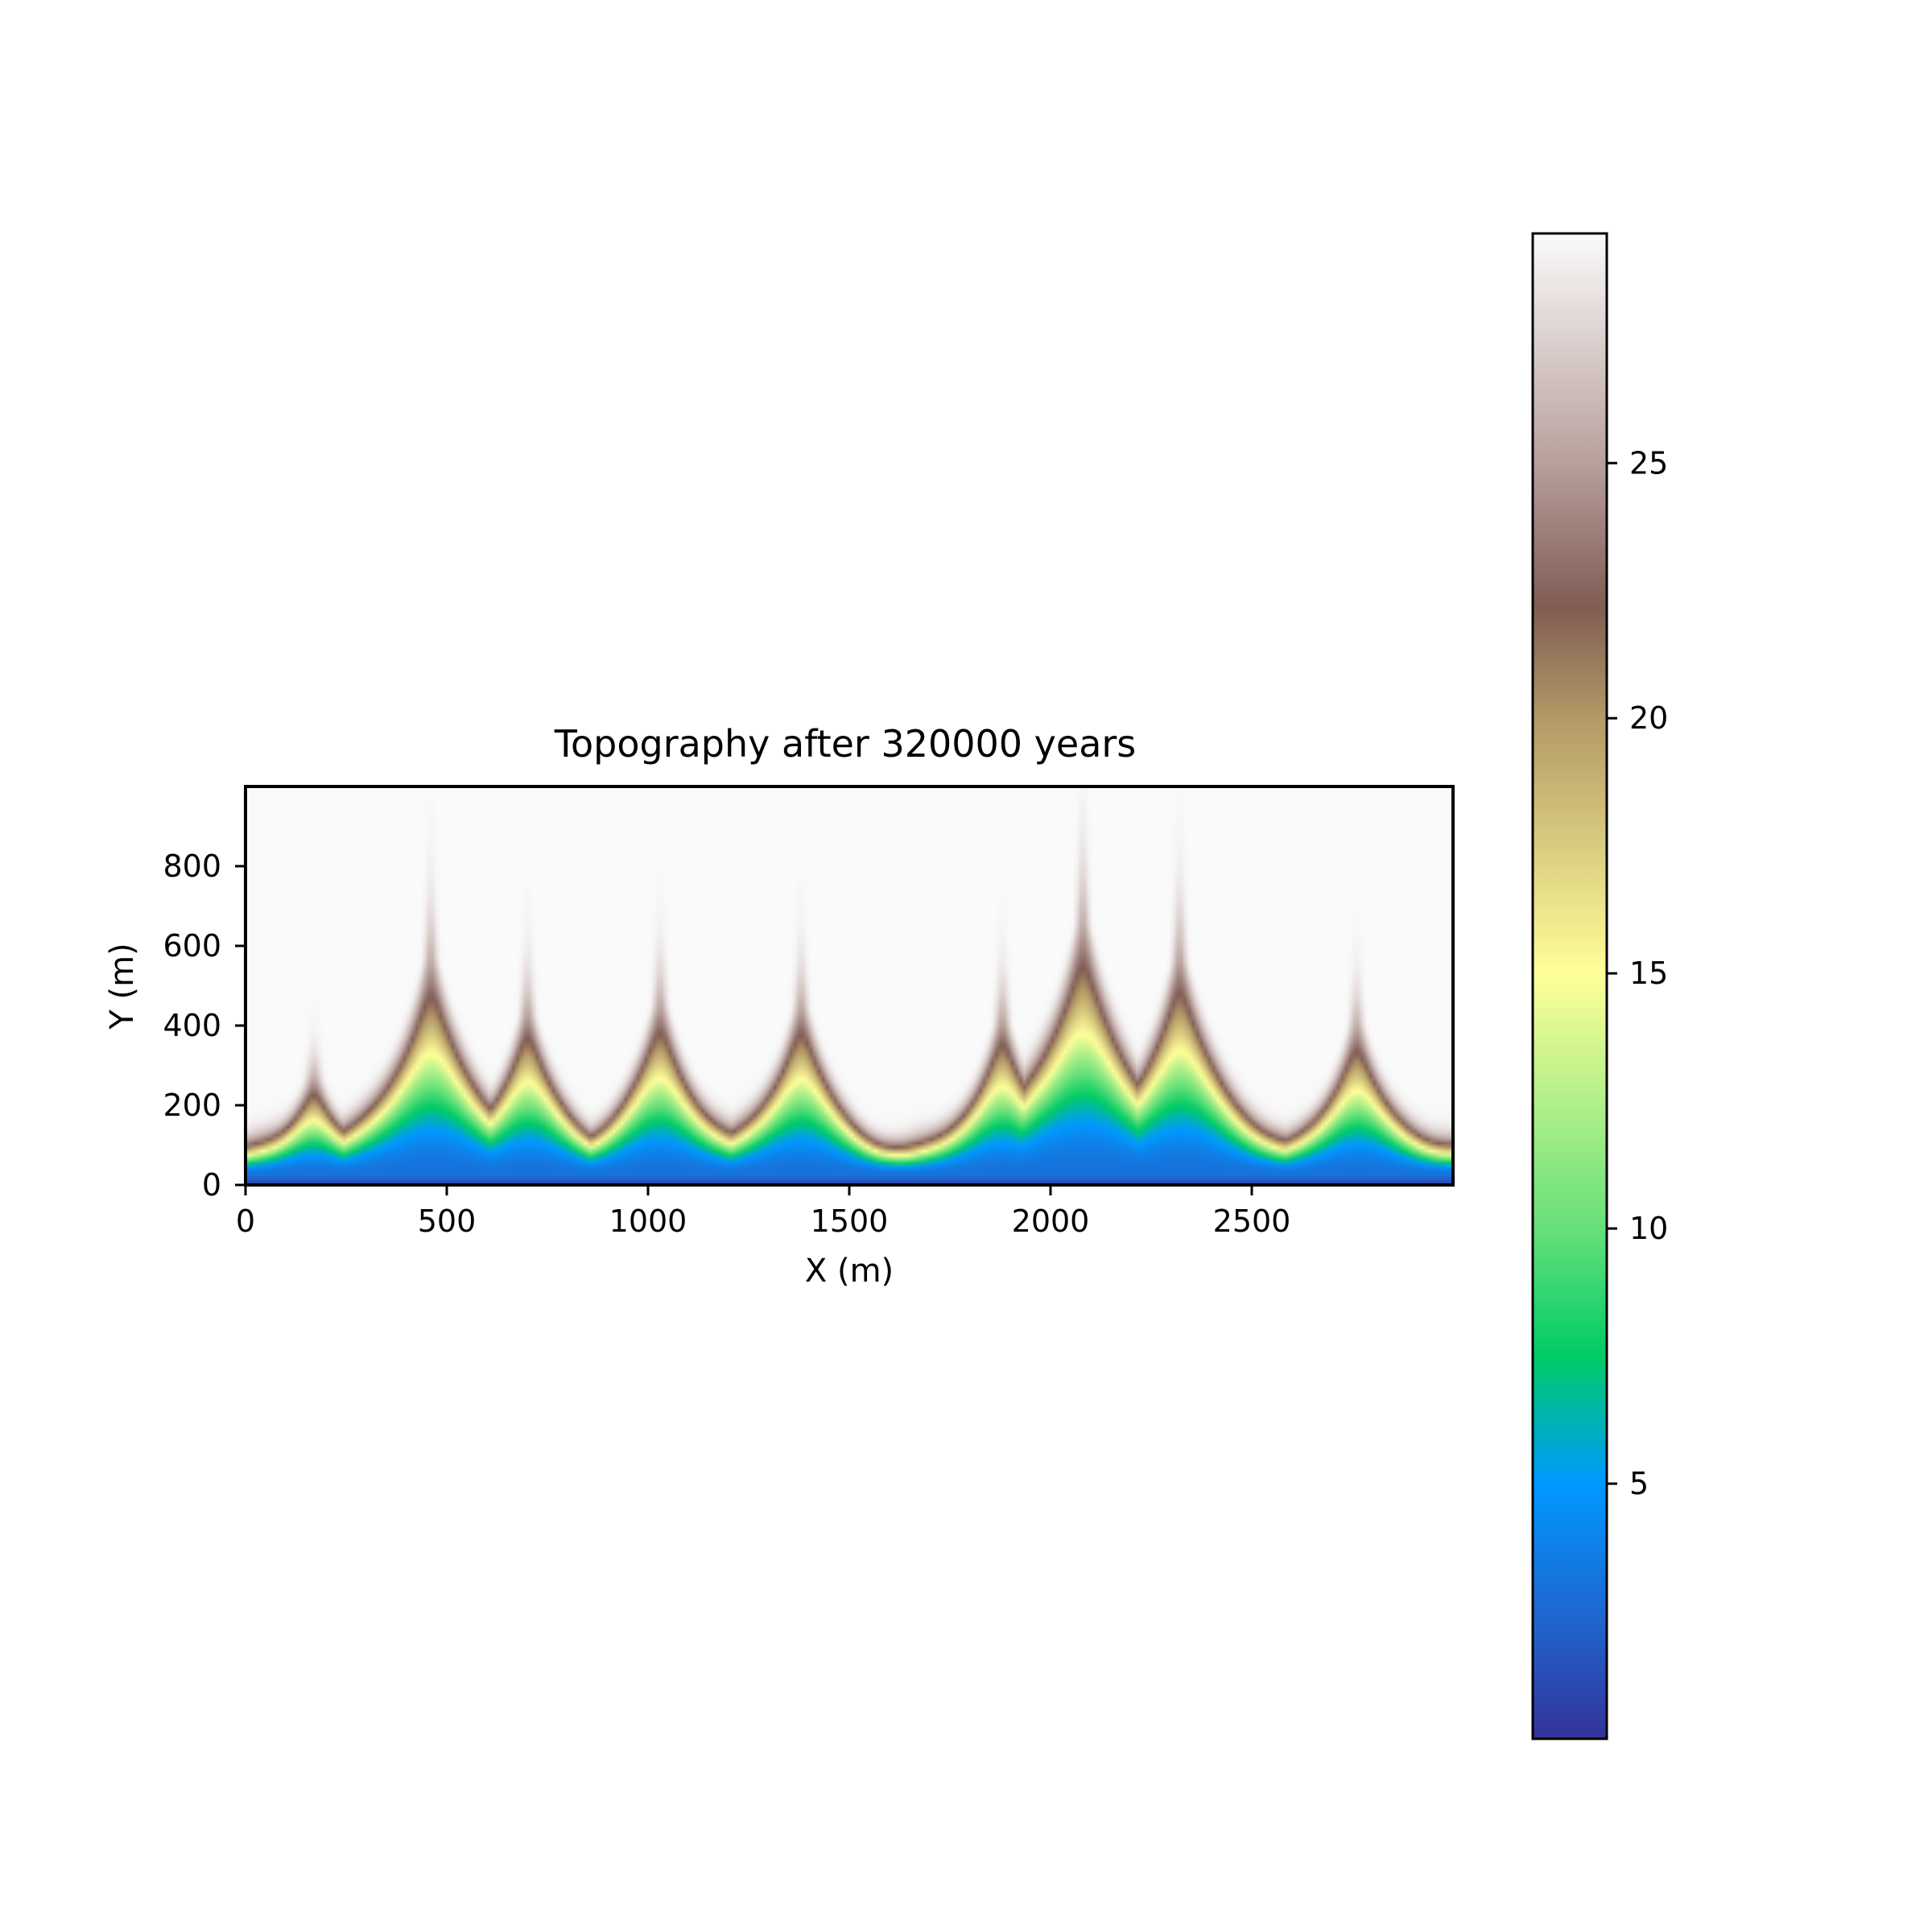 The image size is (1932, 1932). Describe the element at coordinates (1569, 986) in the screenshot. I see `colorbar` at that location.